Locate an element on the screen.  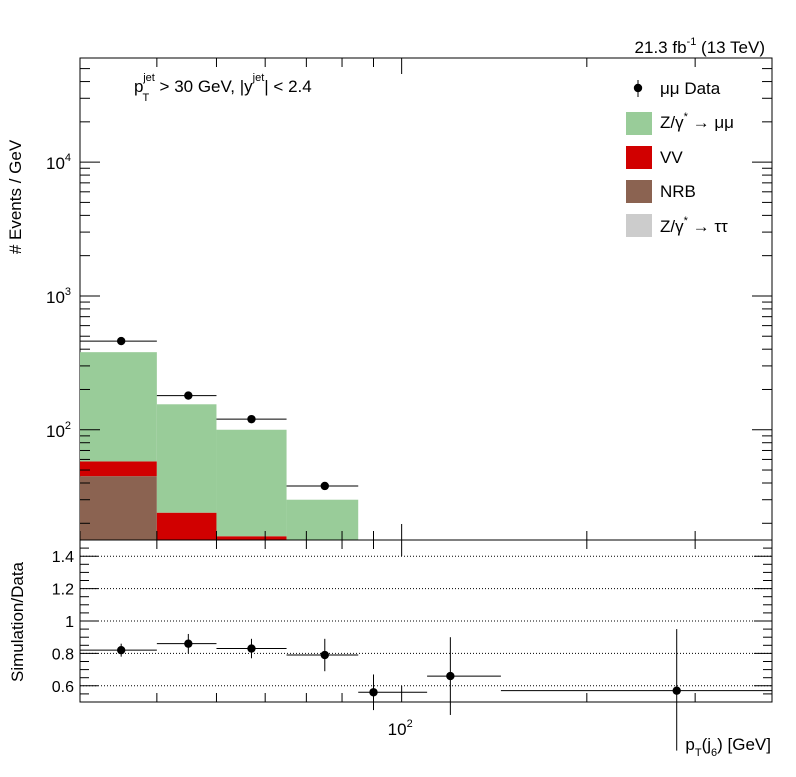
y-tick-label: 10⁴ is located at coordinates (58, 162).